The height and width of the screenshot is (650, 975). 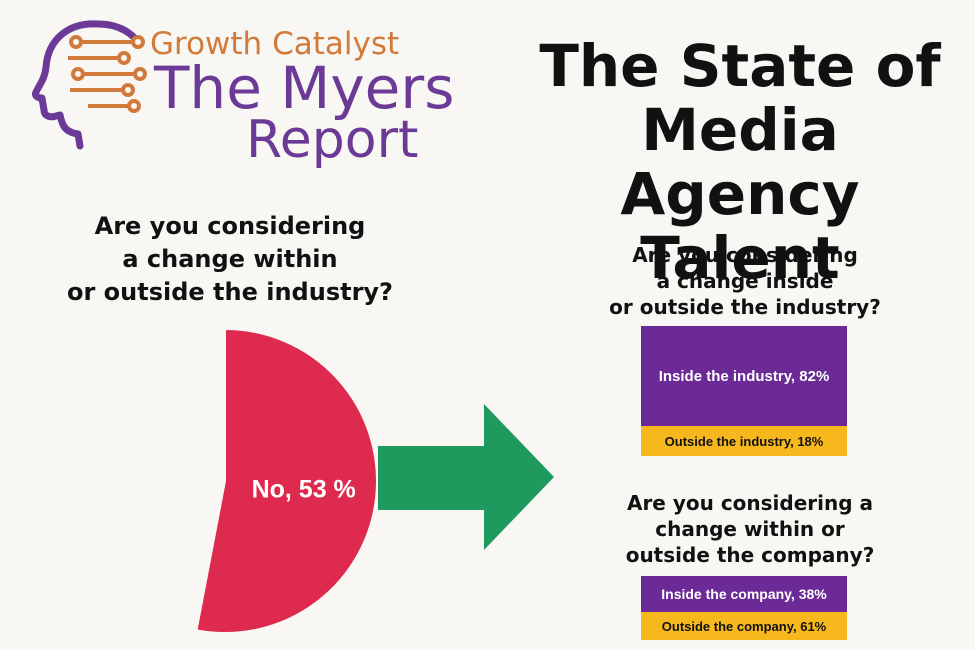 I want to click on logo-text-report: Report, so click(x=332, y=140).